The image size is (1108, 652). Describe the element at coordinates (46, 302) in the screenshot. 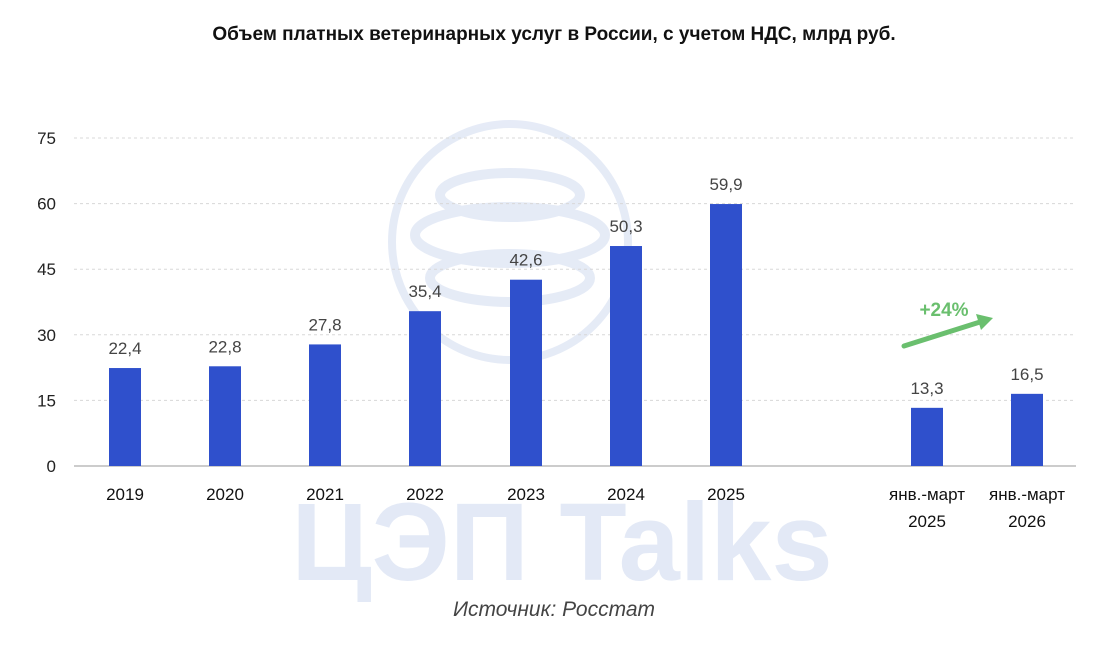

I see `y-axis-ticks: 0 15 30 45 60 75` at that location.